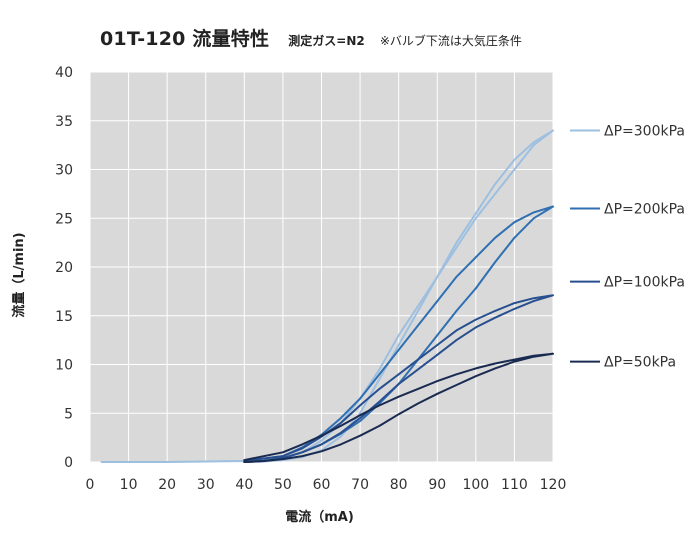  What do you see at coordinates (627, 247) in the screenshot?
I see `legend: ΔP=300kPa ΔP=200kPa ΔP=100kPa ΔP=50kPa` at bounding box center [627, 247].